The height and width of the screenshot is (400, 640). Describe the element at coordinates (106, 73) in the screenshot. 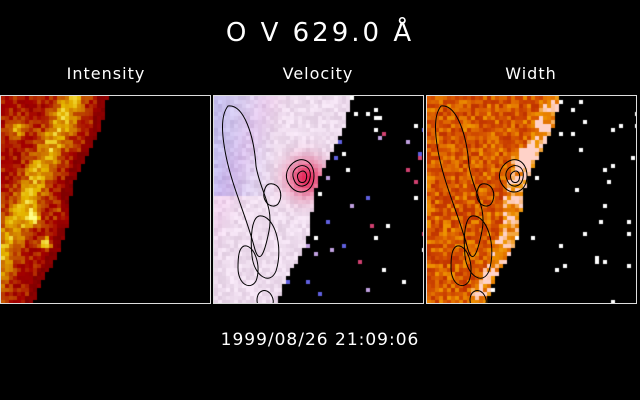

I see `intensity-label: Intensity` at that location.